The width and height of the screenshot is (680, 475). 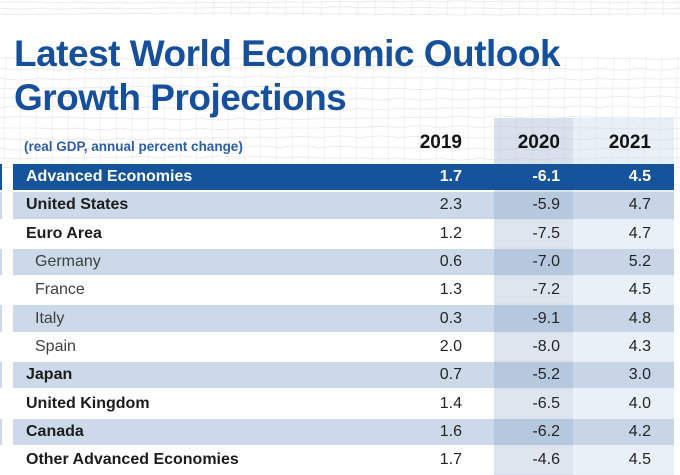 I want to click on column-header-2021: 2021, so click(x=629, y=142).